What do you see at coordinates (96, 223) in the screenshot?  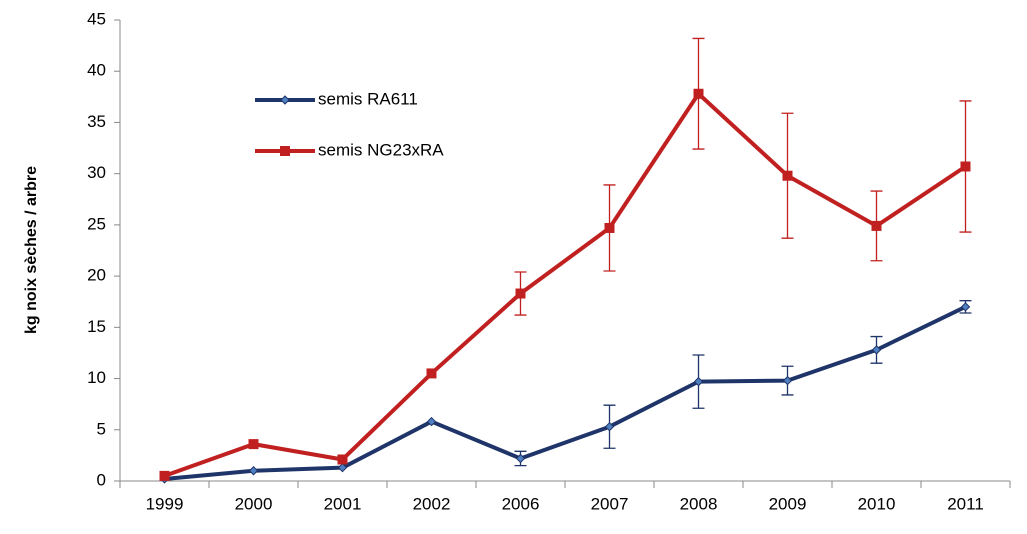 I see `y-tick-label: 25` at bounding box center [96, 223].